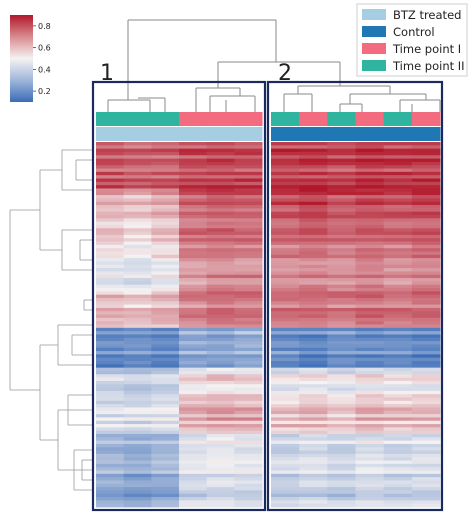 The height and width of the screenshot is (519, 474). I want to click on legend-label-btz: BTZ treated, so click(427, 15).